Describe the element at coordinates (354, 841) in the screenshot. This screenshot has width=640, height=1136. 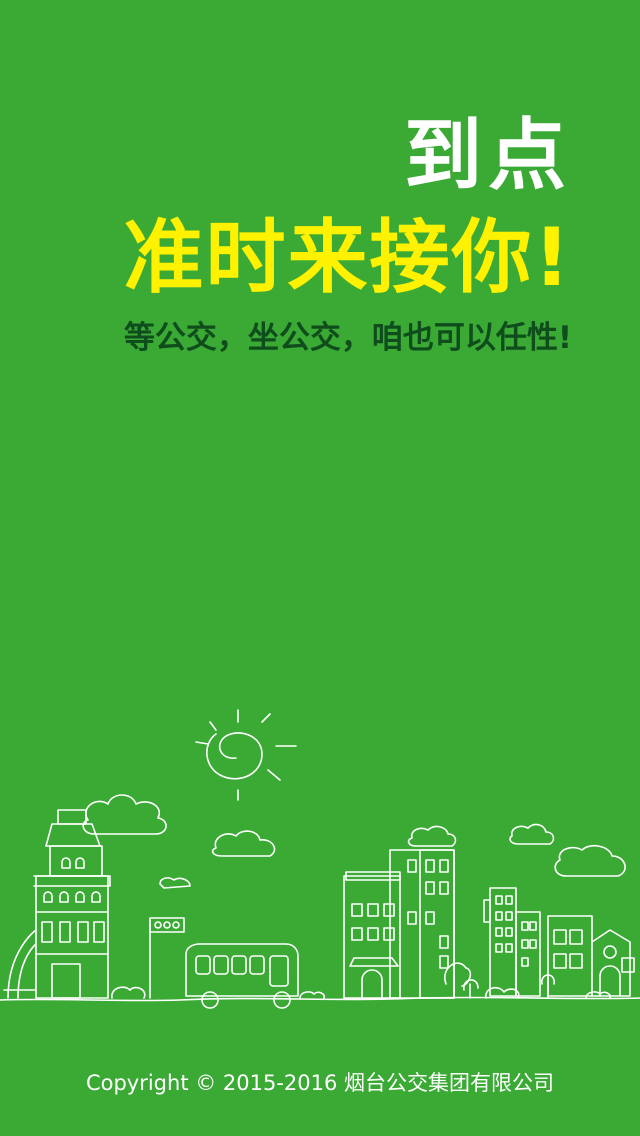
I see `cloud-icon` at that location.